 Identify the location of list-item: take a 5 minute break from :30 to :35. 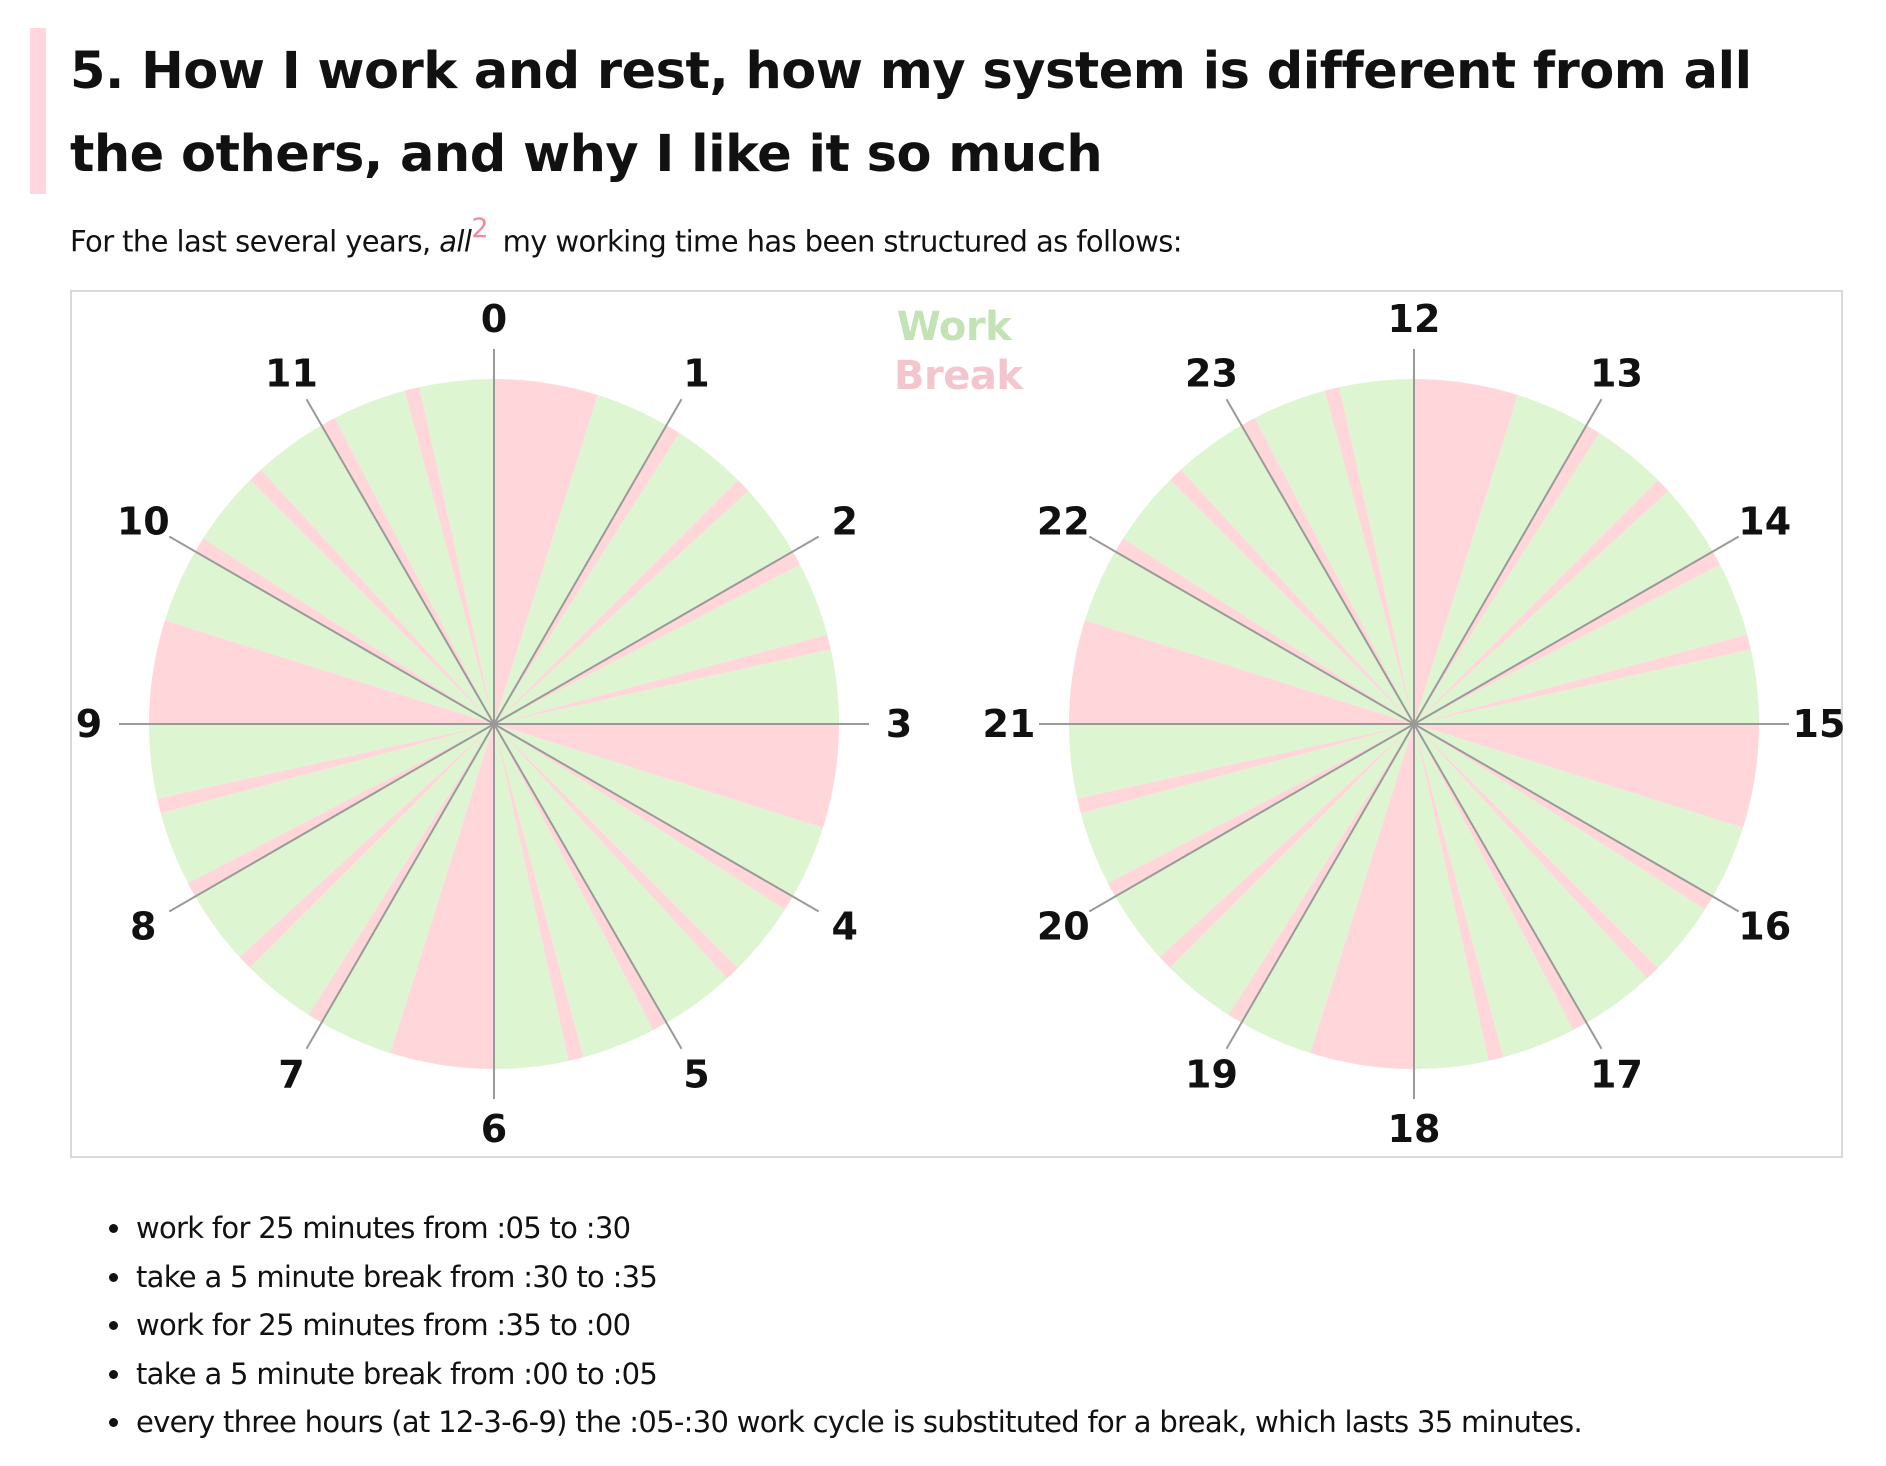
(858, 1277).